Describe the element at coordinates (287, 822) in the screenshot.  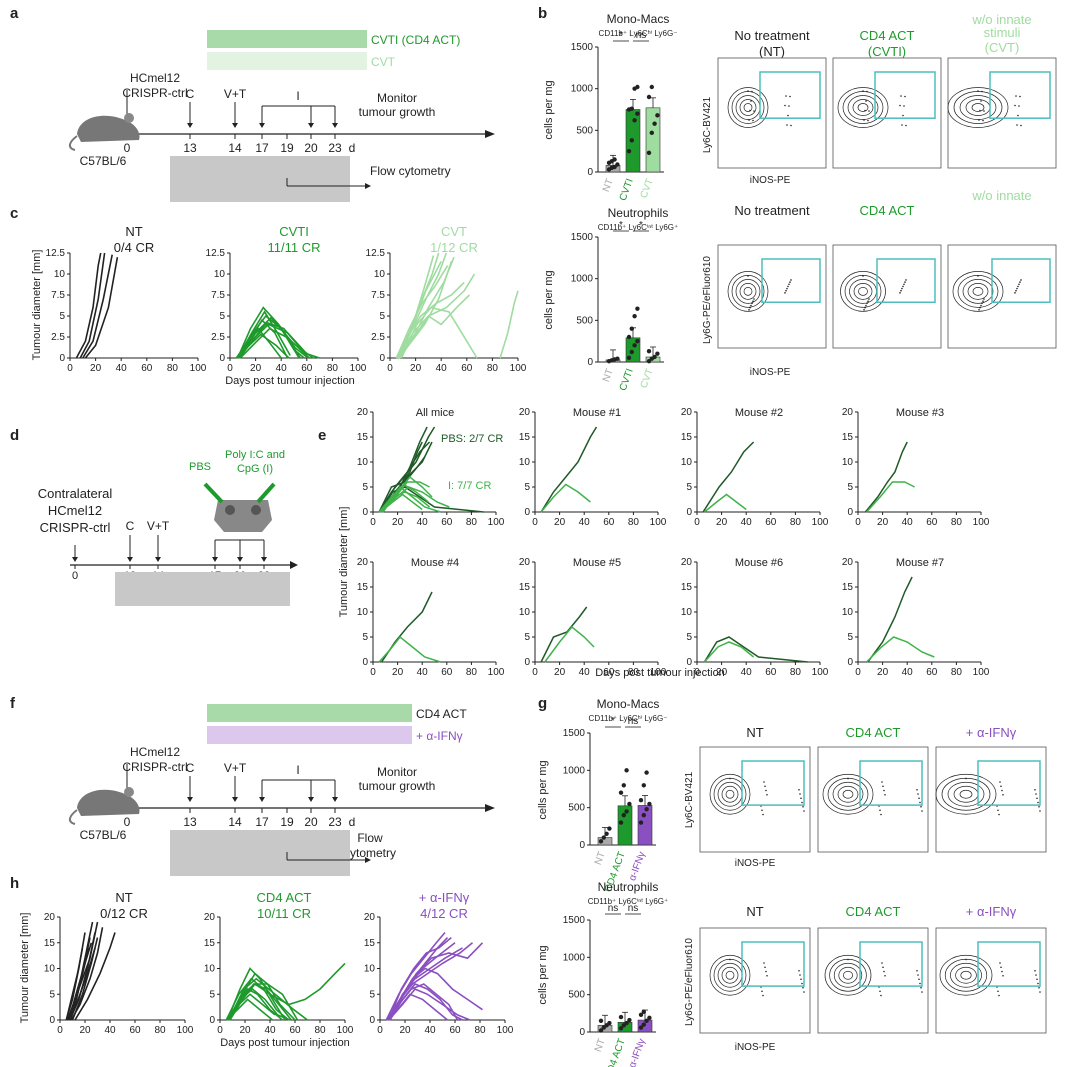
I see `day-label: 19` at that location.